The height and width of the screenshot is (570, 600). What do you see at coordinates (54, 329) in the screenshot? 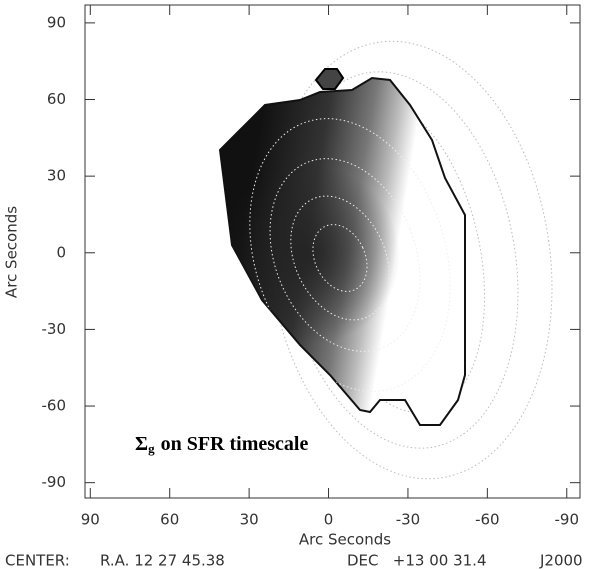
I see `y-tick-label: -30` at bounding box center [54, 329].